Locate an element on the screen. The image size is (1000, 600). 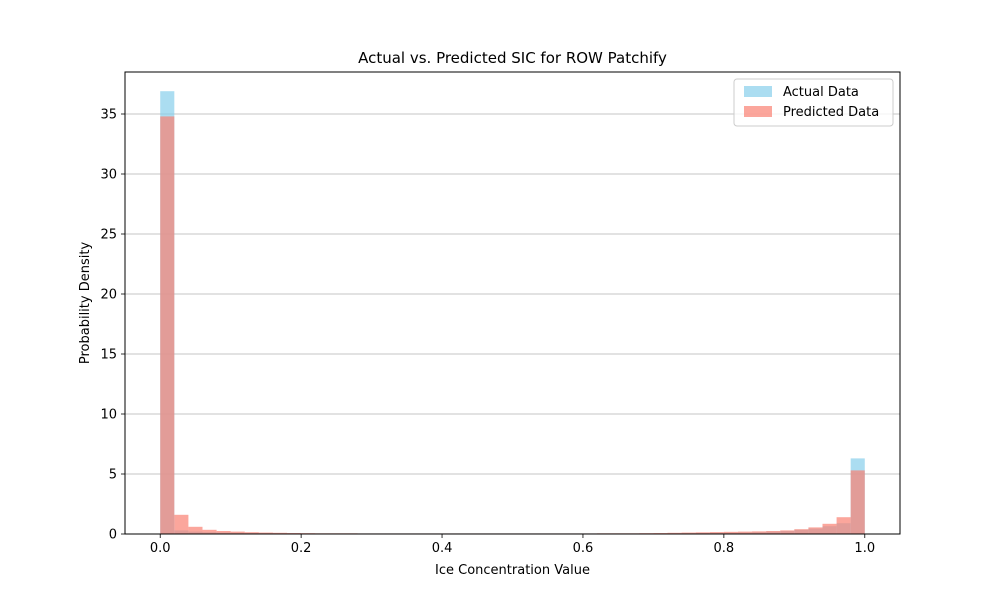
legend-box is located at coordinates (813, 102).